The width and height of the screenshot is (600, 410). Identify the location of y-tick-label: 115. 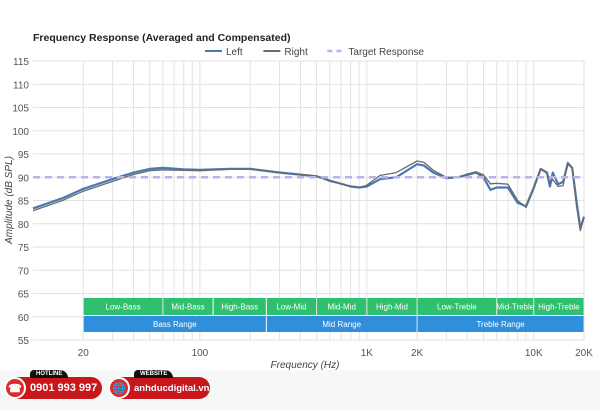
(21, 62).